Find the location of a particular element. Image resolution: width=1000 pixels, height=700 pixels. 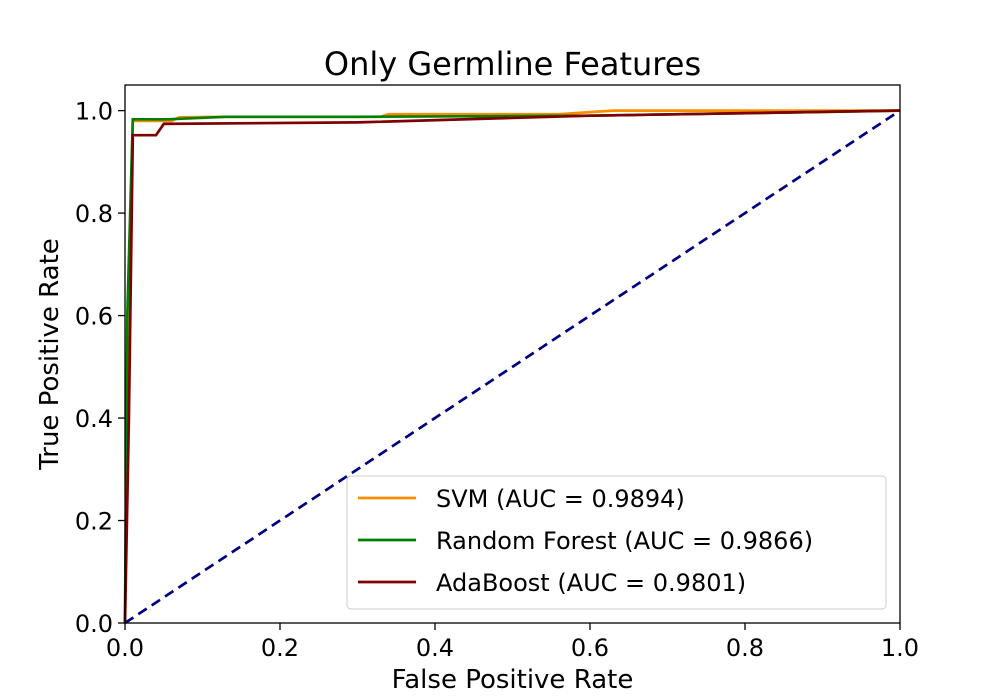

x-axis-ticks: 0.0 0.2 0.4 0.6 0.8 1.0 is located at coordinates (512, 642).